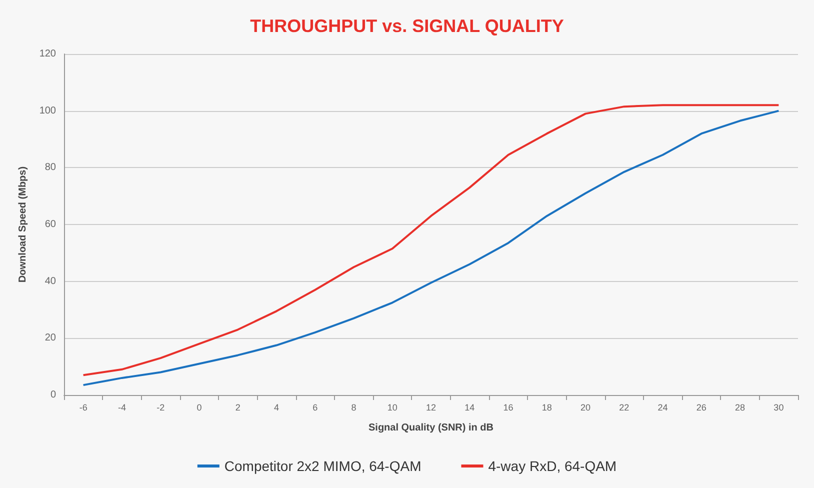 This screenshot has height=488, width=814. What do you see at coordinates (23, 224) in the screenshot?
I see `y-axis-title: Download Speed (Mbps)` at bounding box center [23, 224].